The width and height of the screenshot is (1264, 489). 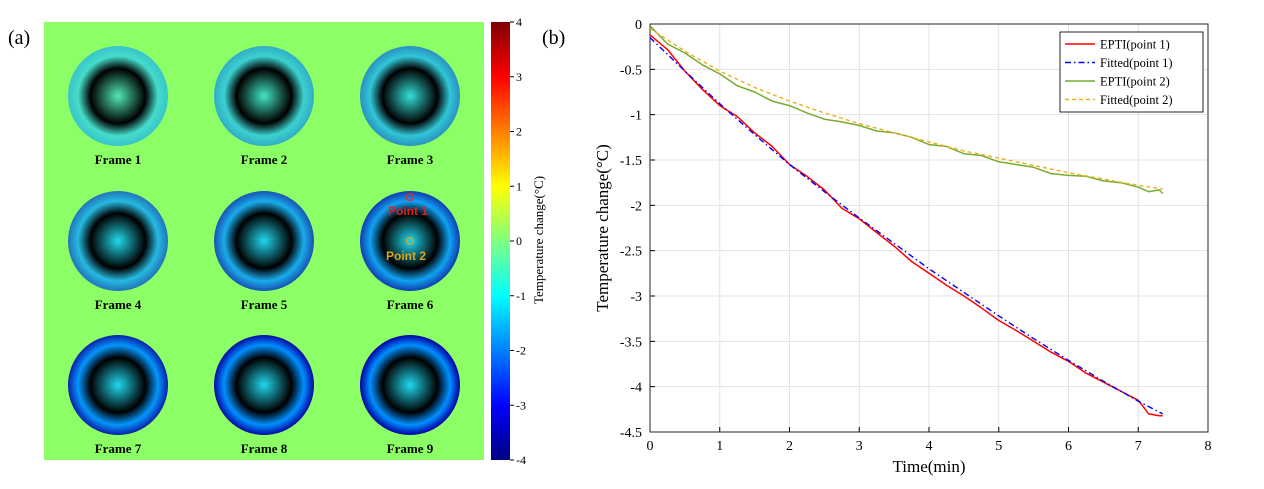 What do you see at coordinates (408, 211) in the screenshot?
I see `point-1-label: Point 1` at bounding box center [408, 211].